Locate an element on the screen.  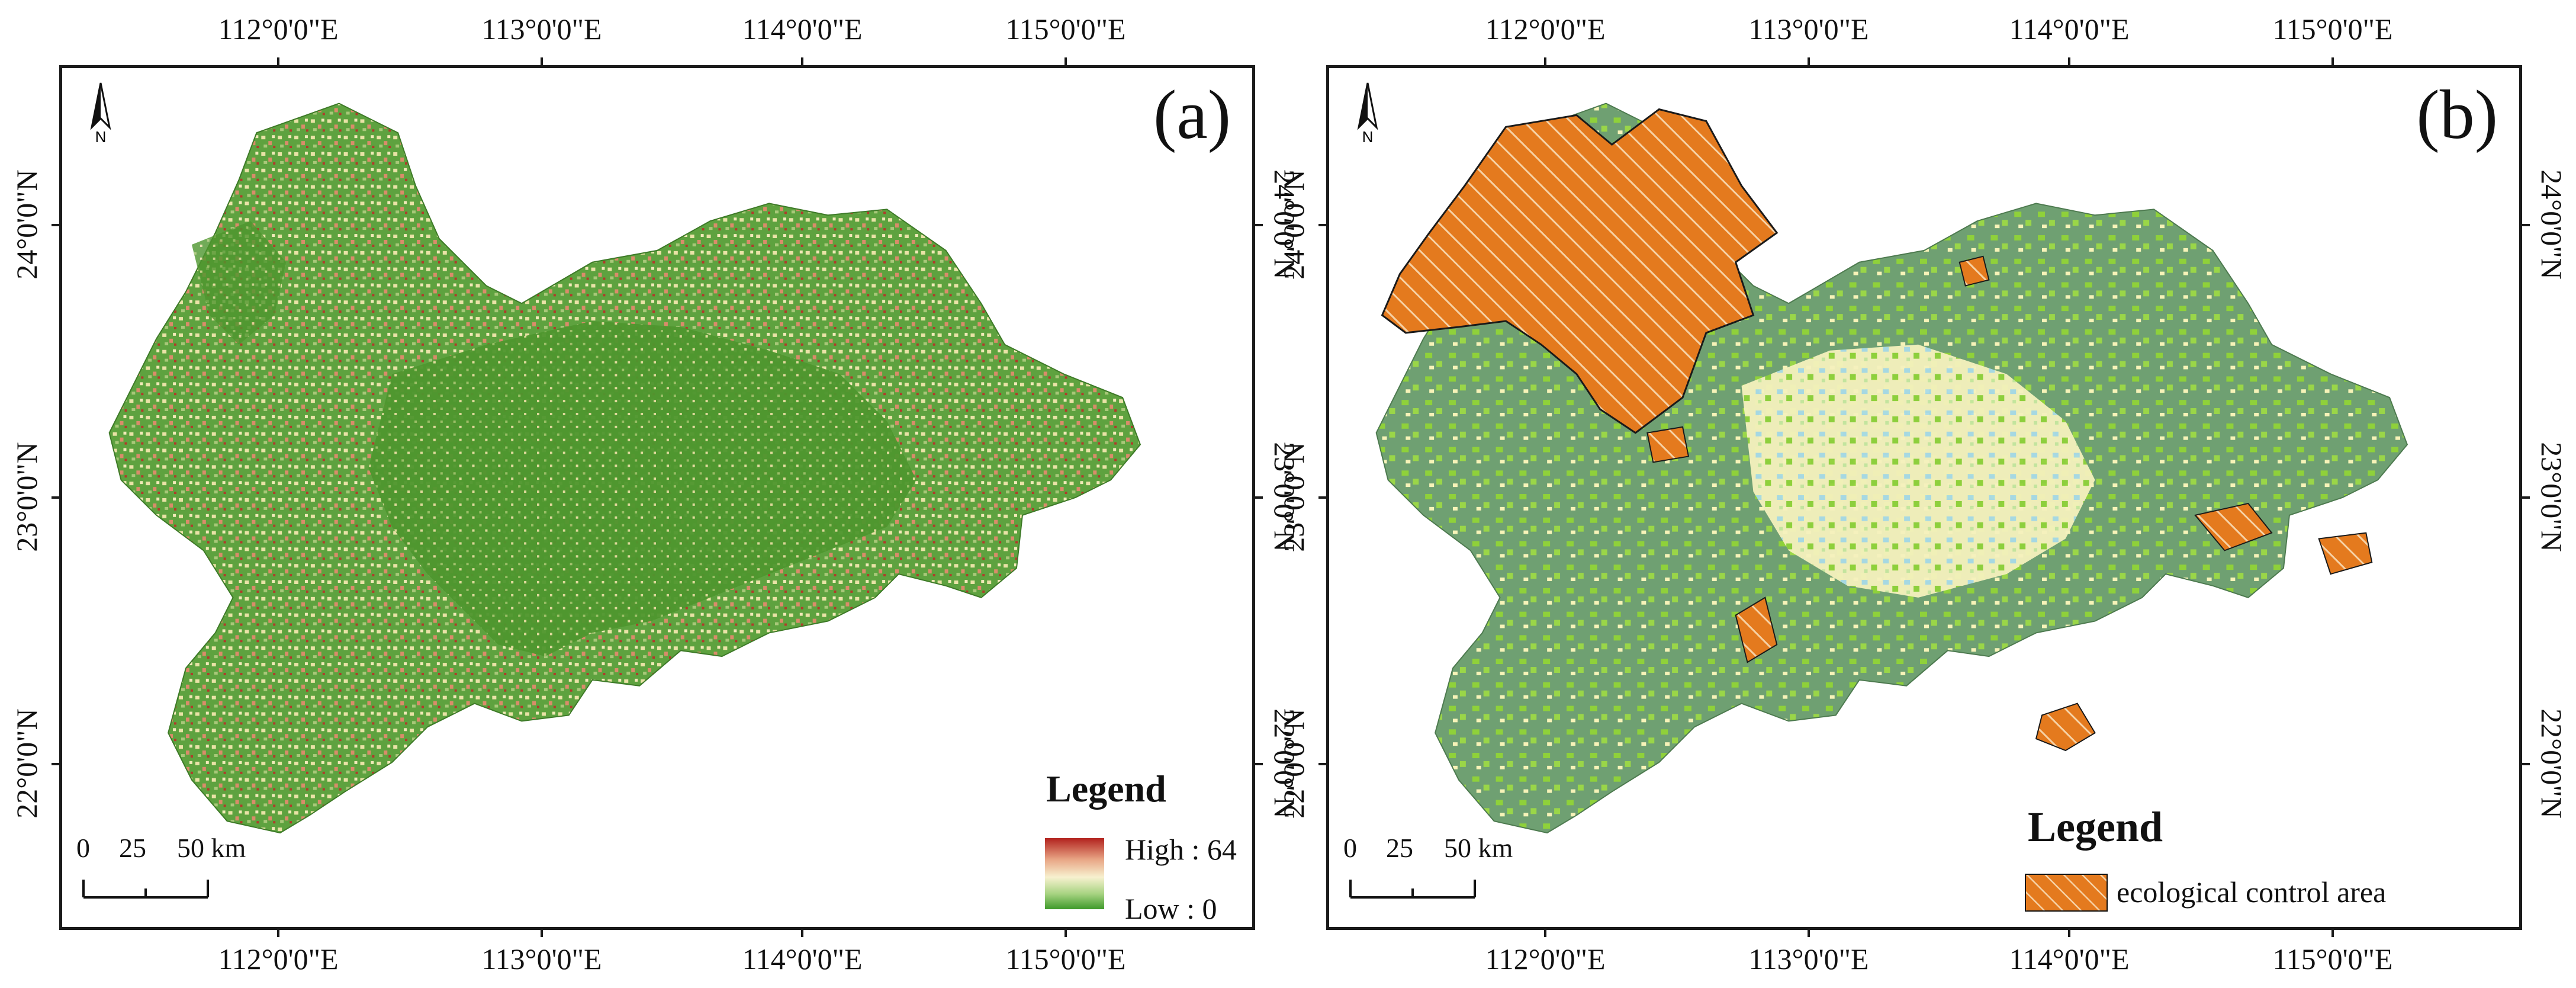
legend-item-label: ecological control area is located at coordinates (2252, 892).